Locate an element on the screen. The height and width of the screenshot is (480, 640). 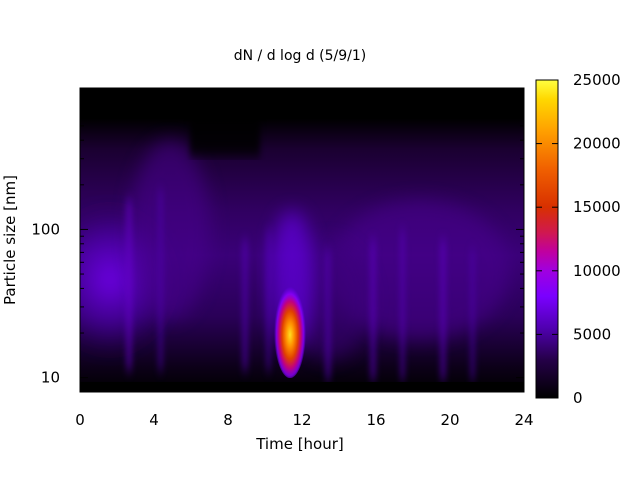
hotspot-mark is located at coordinates (290, 330).